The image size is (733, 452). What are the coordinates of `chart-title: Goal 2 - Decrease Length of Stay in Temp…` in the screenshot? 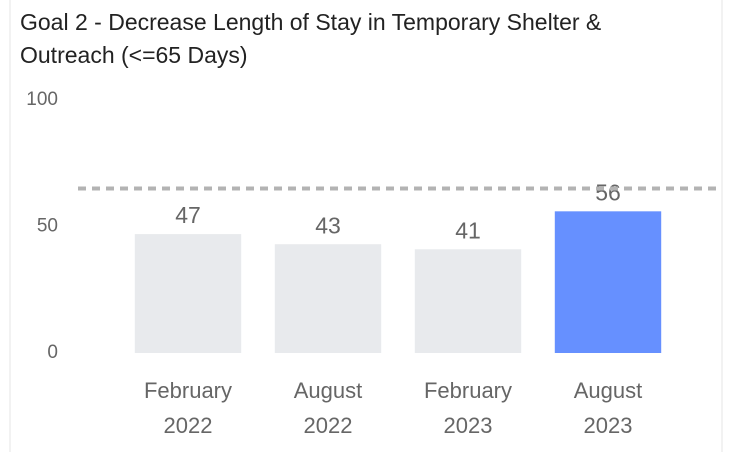 It's located at (311, 38).